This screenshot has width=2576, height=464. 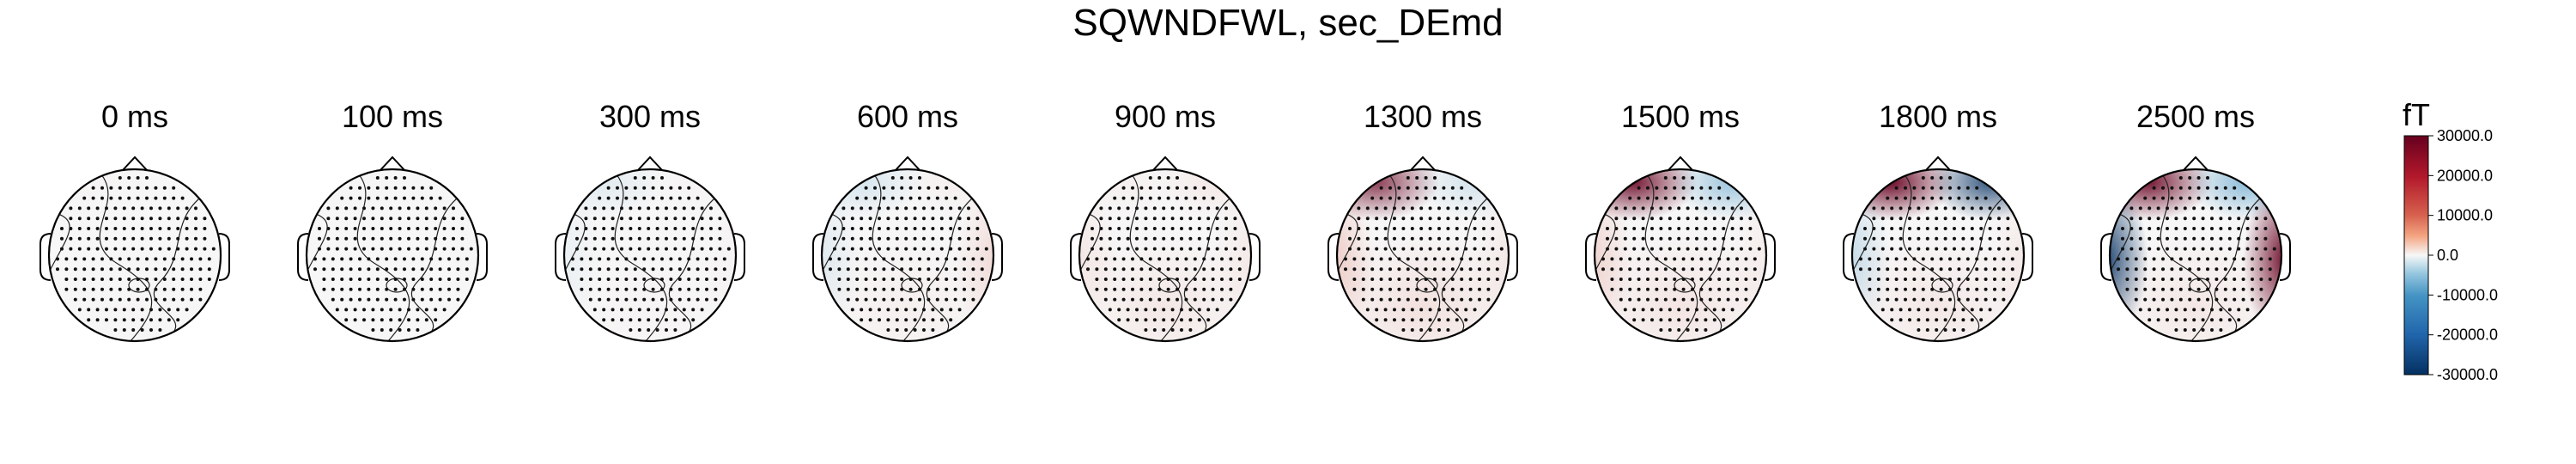 I want to click on nose, so click(x=1681, y=164).